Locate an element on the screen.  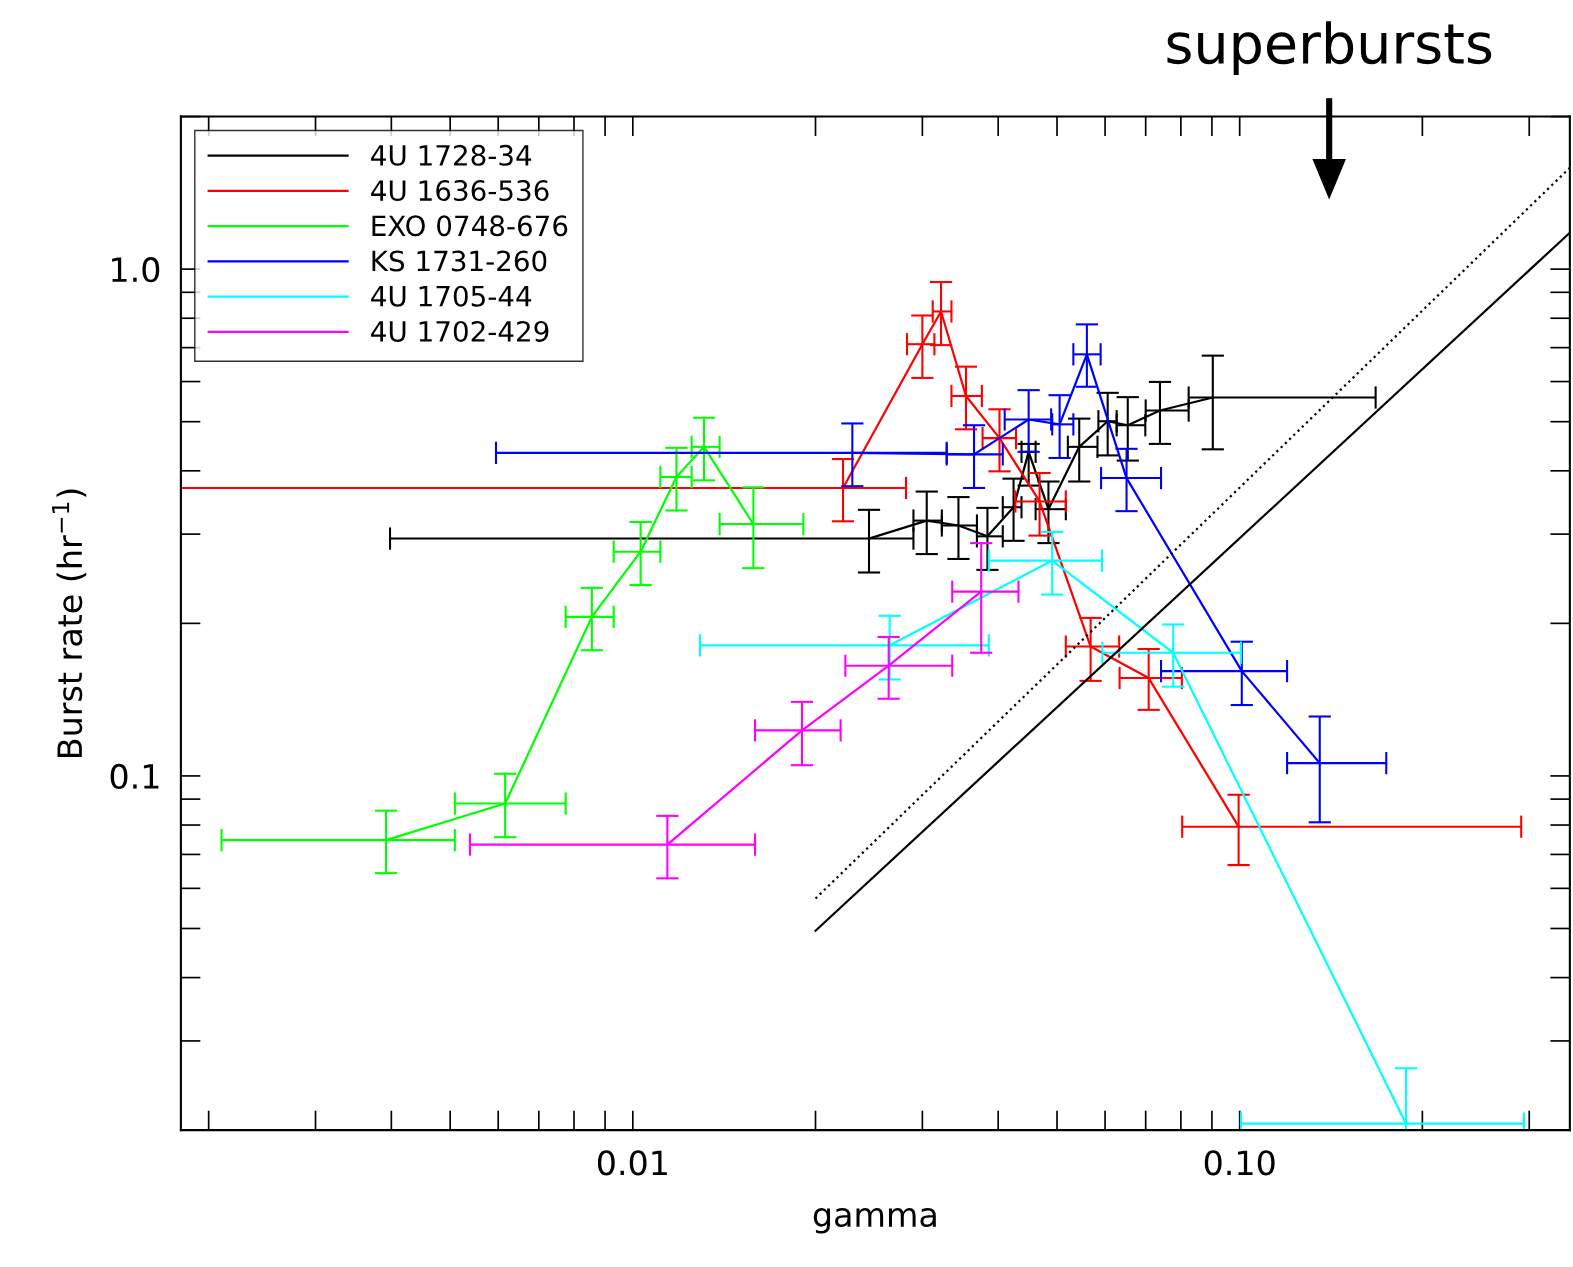
legend-label: 4U 1636-536 is located at coordinates (460, 191).